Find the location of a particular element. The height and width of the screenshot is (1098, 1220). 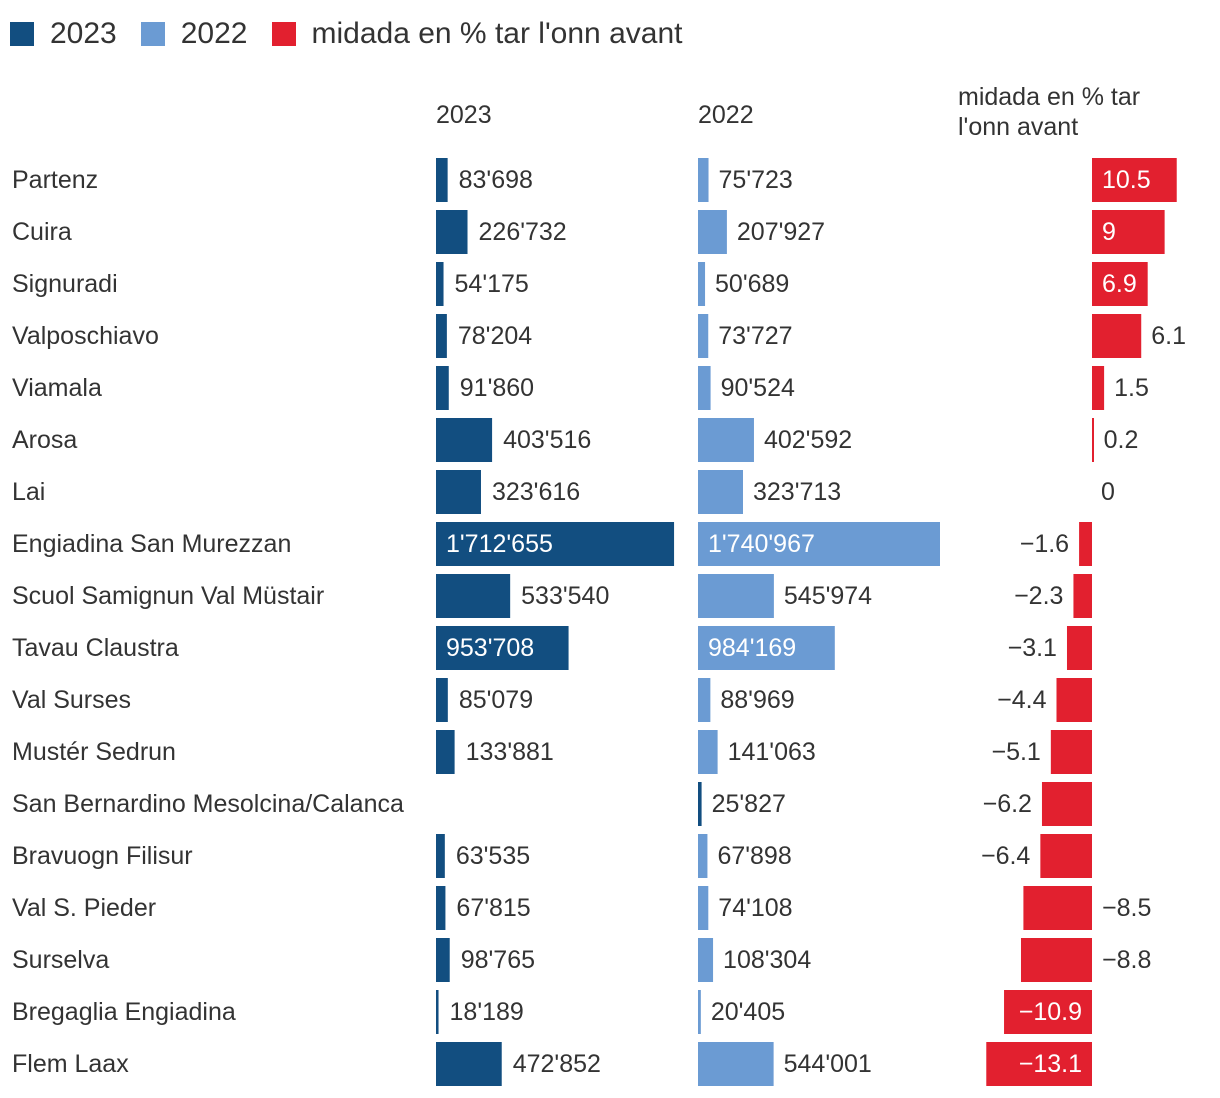

category-label: Viamala is located at coordinates (57, 388).